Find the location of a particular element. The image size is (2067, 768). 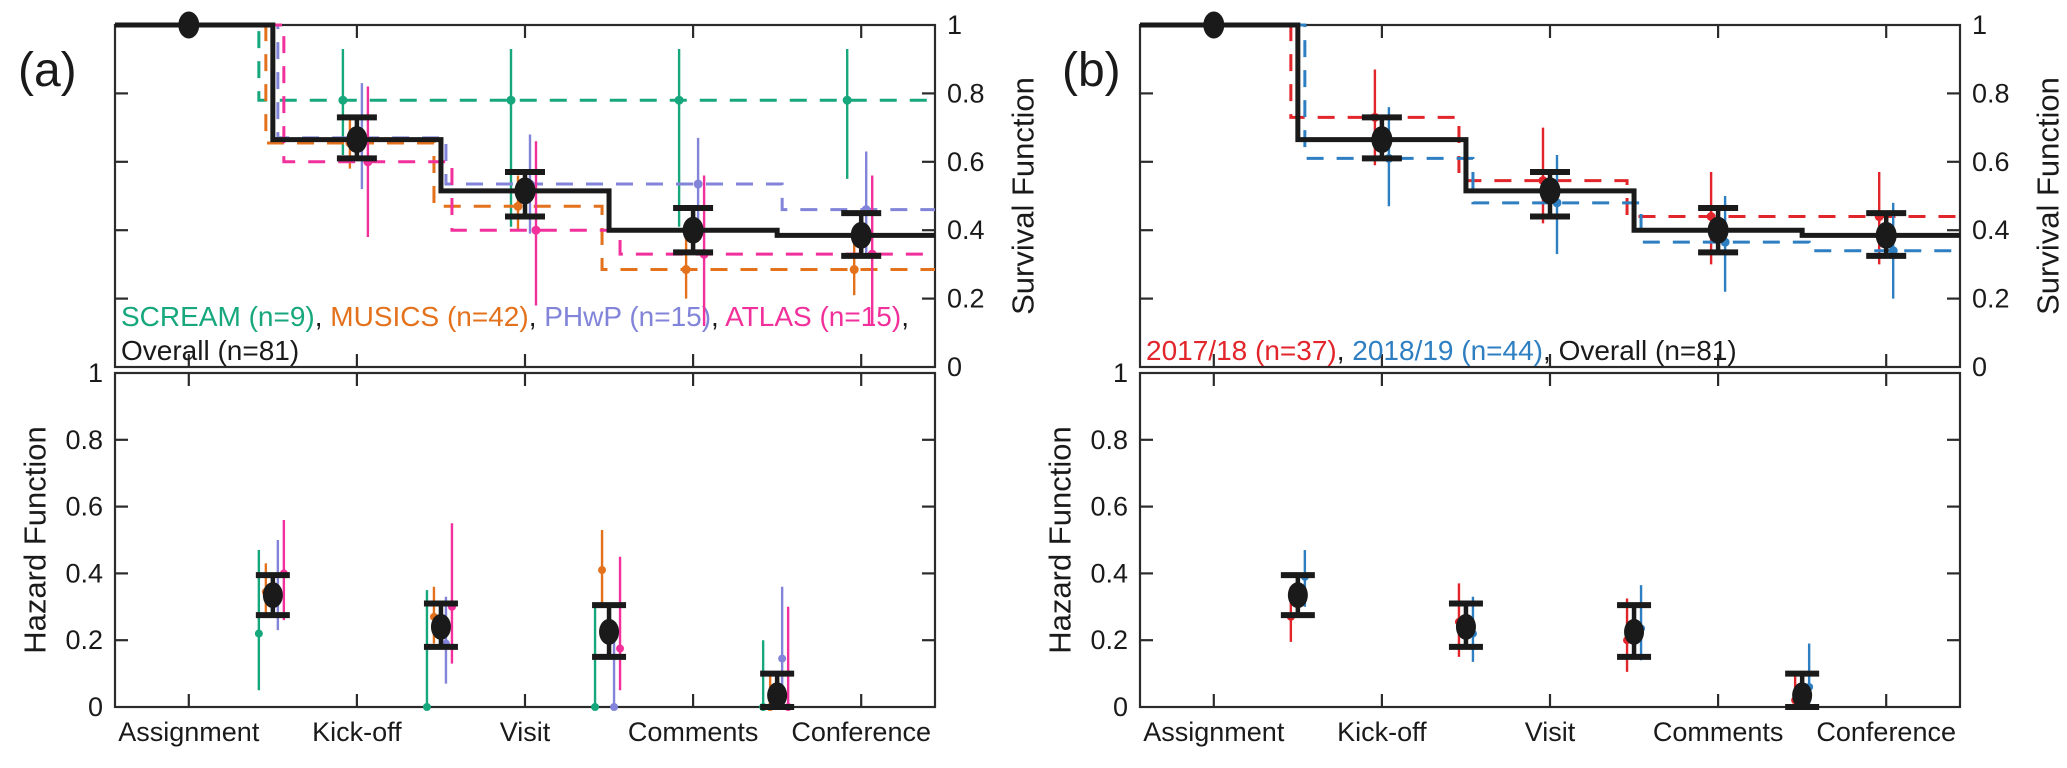

legend-text: PHwP (n=15) is located at coordinates (627, 316).